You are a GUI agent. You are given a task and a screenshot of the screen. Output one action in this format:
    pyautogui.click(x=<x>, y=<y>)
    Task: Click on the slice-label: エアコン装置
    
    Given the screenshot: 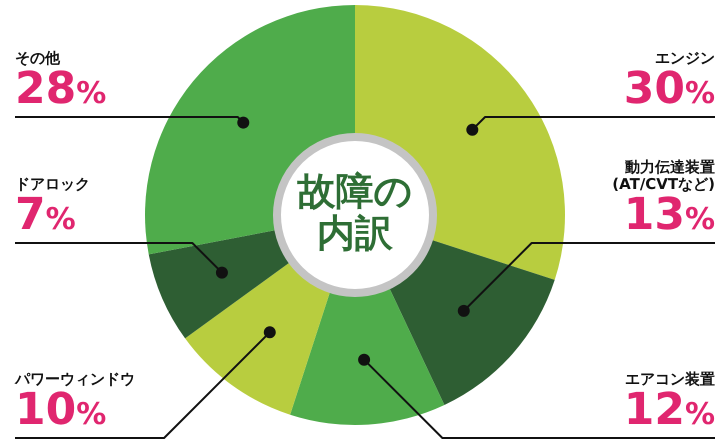 What is the action you would take?
    pyautogui.click(x=669, y=379)
    